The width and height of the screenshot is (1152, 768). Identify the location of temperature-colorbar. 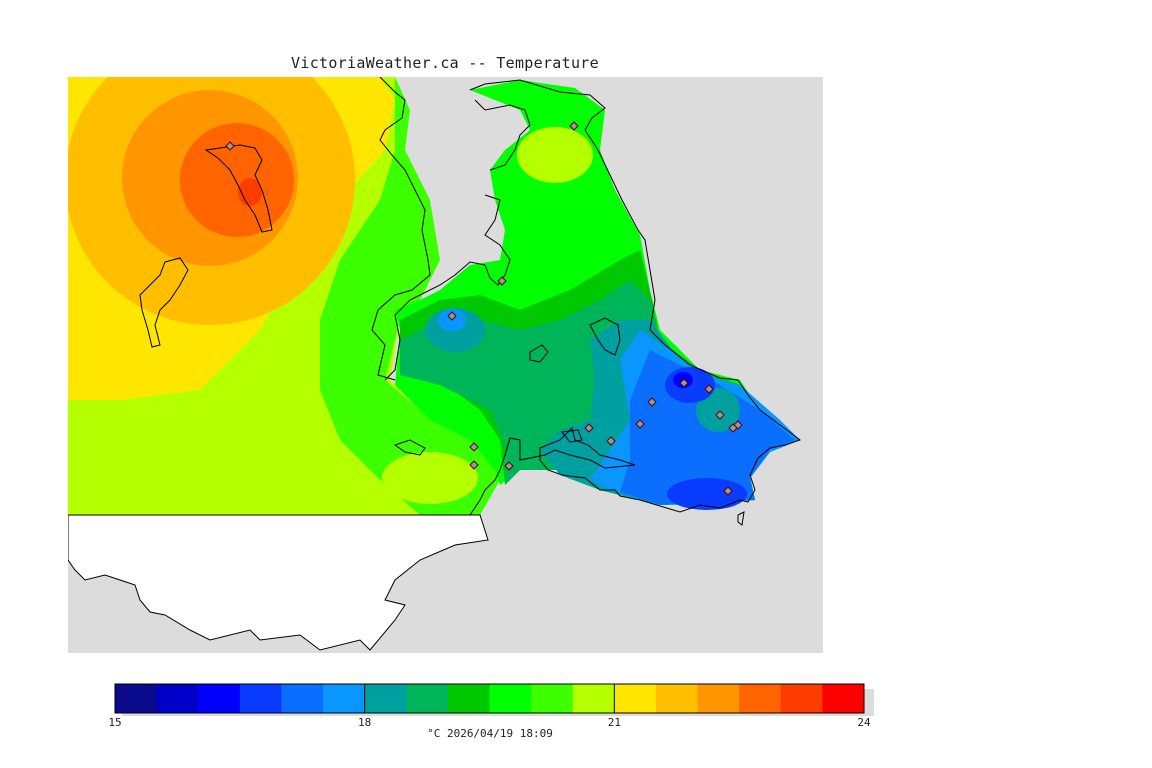
(495, 700).